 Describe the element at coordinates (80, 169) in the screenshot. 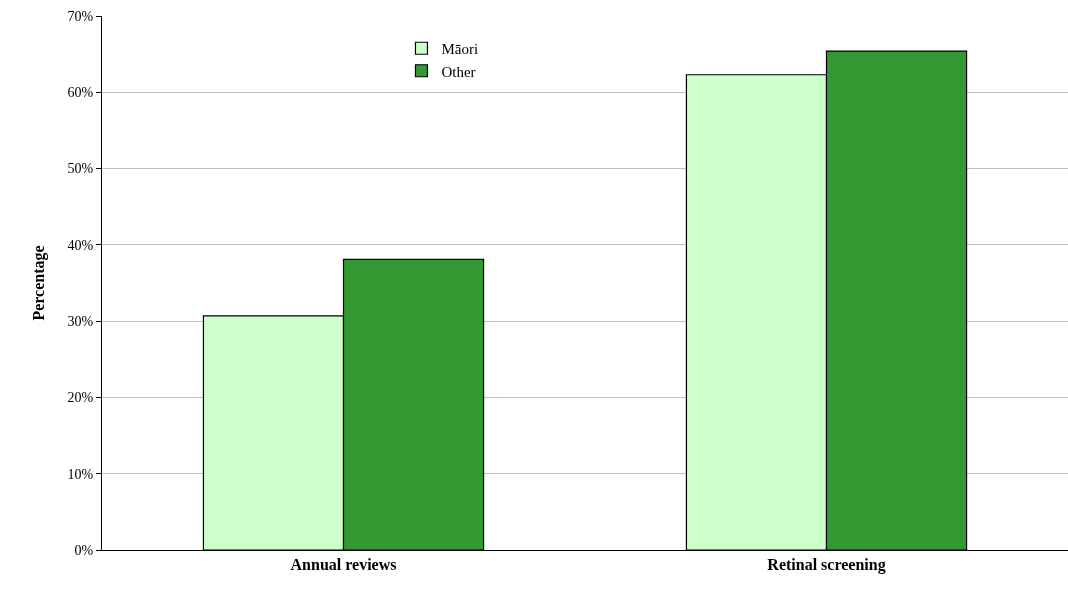

I see `y-tick-label: 50%` at that location.